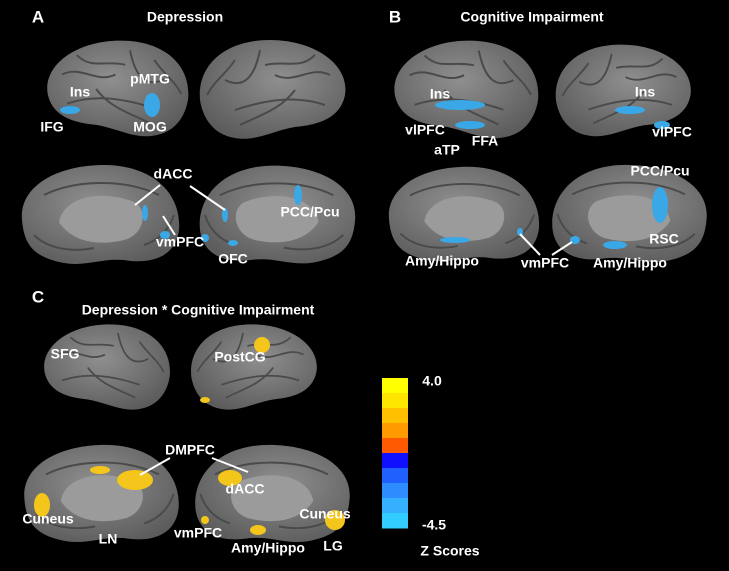  I want to click on panel-letter: B, so click(395, 16).